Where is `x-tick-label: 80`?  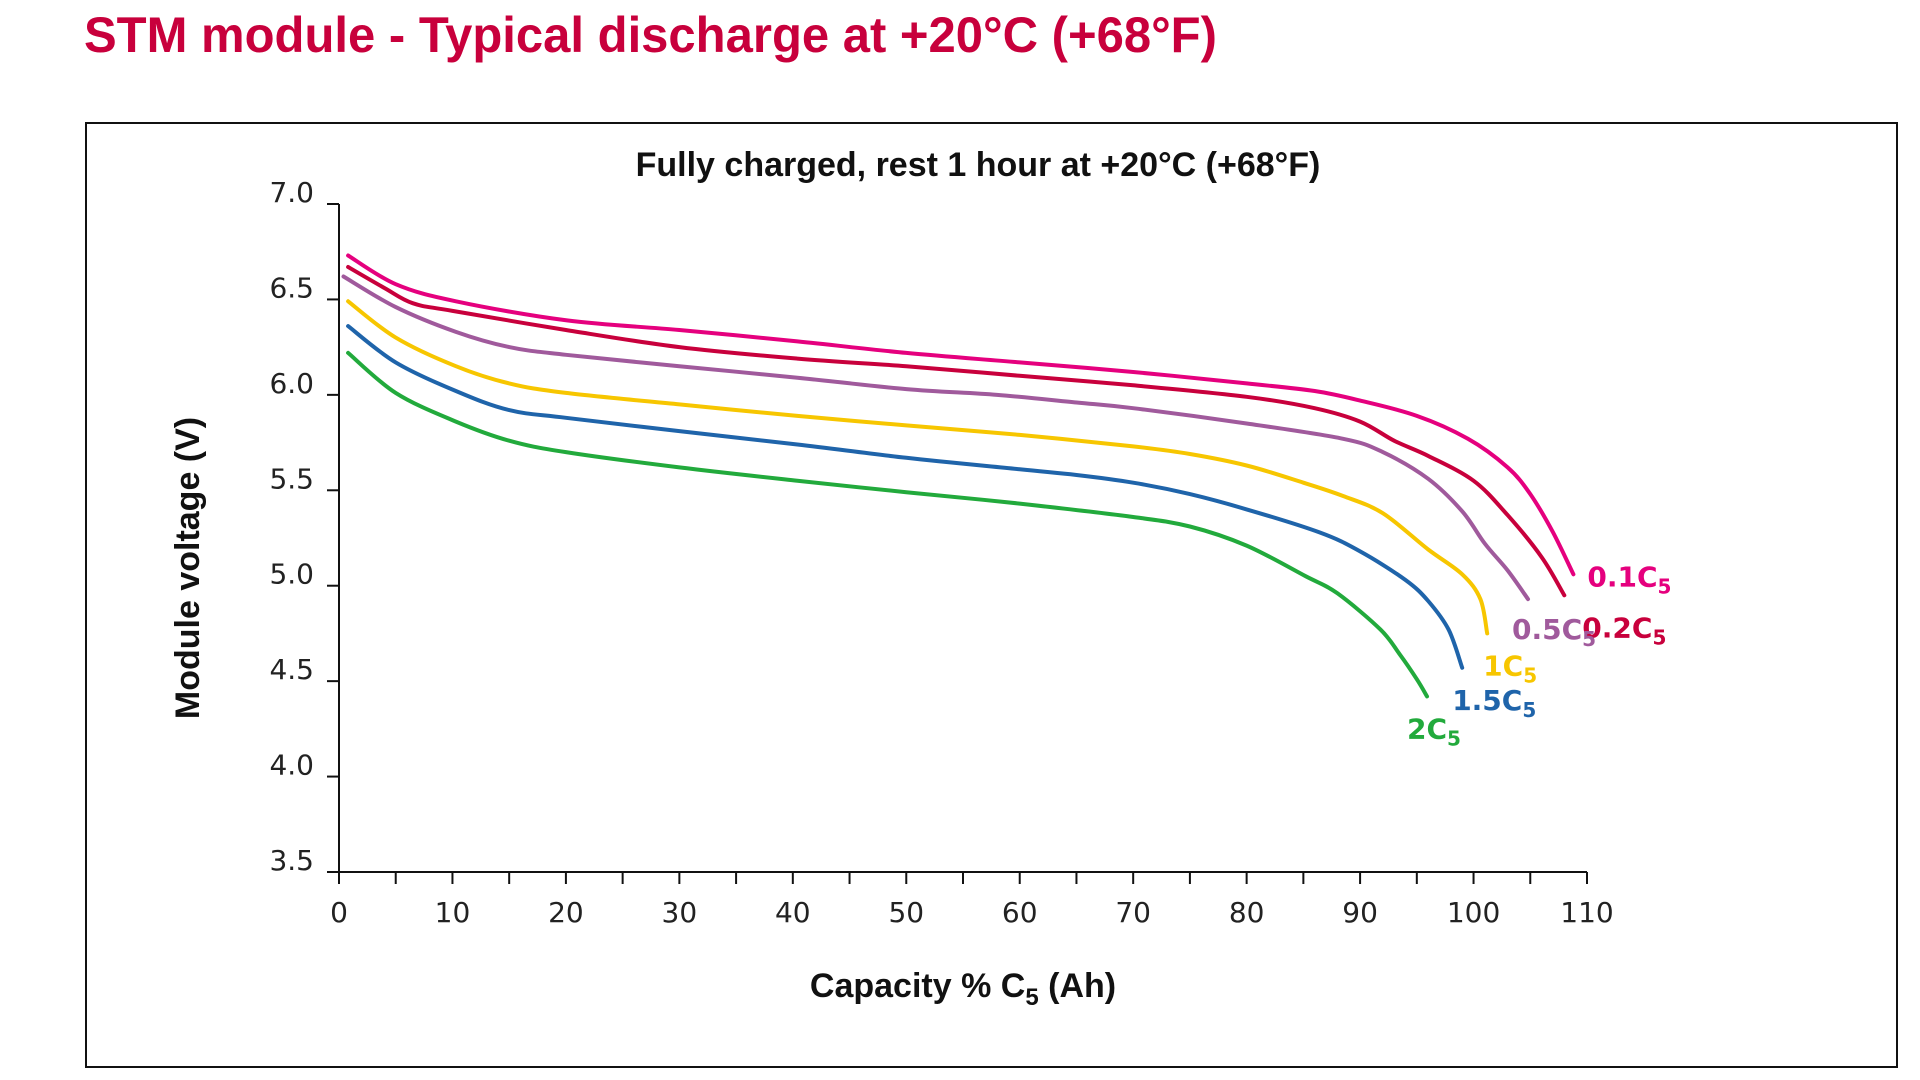 x-tick-label: 80 is located at coordinates (1247, 912).